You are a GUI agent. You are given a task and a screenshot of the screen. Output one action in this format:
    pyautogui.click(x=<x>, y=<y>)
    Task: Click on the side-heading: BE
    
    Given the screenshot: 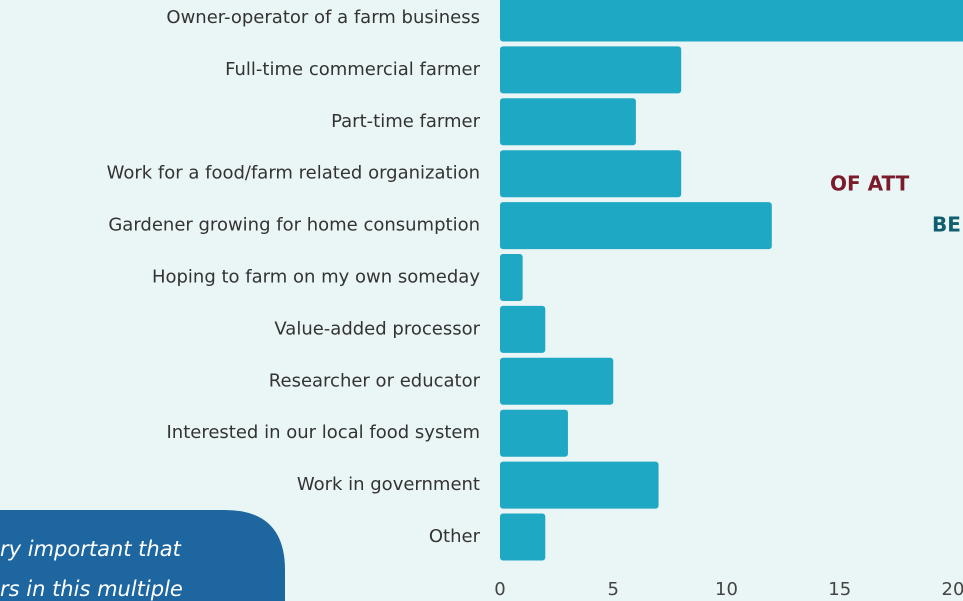 What is the action you would take?
    pyautogui.click(x=946, y=225)
    